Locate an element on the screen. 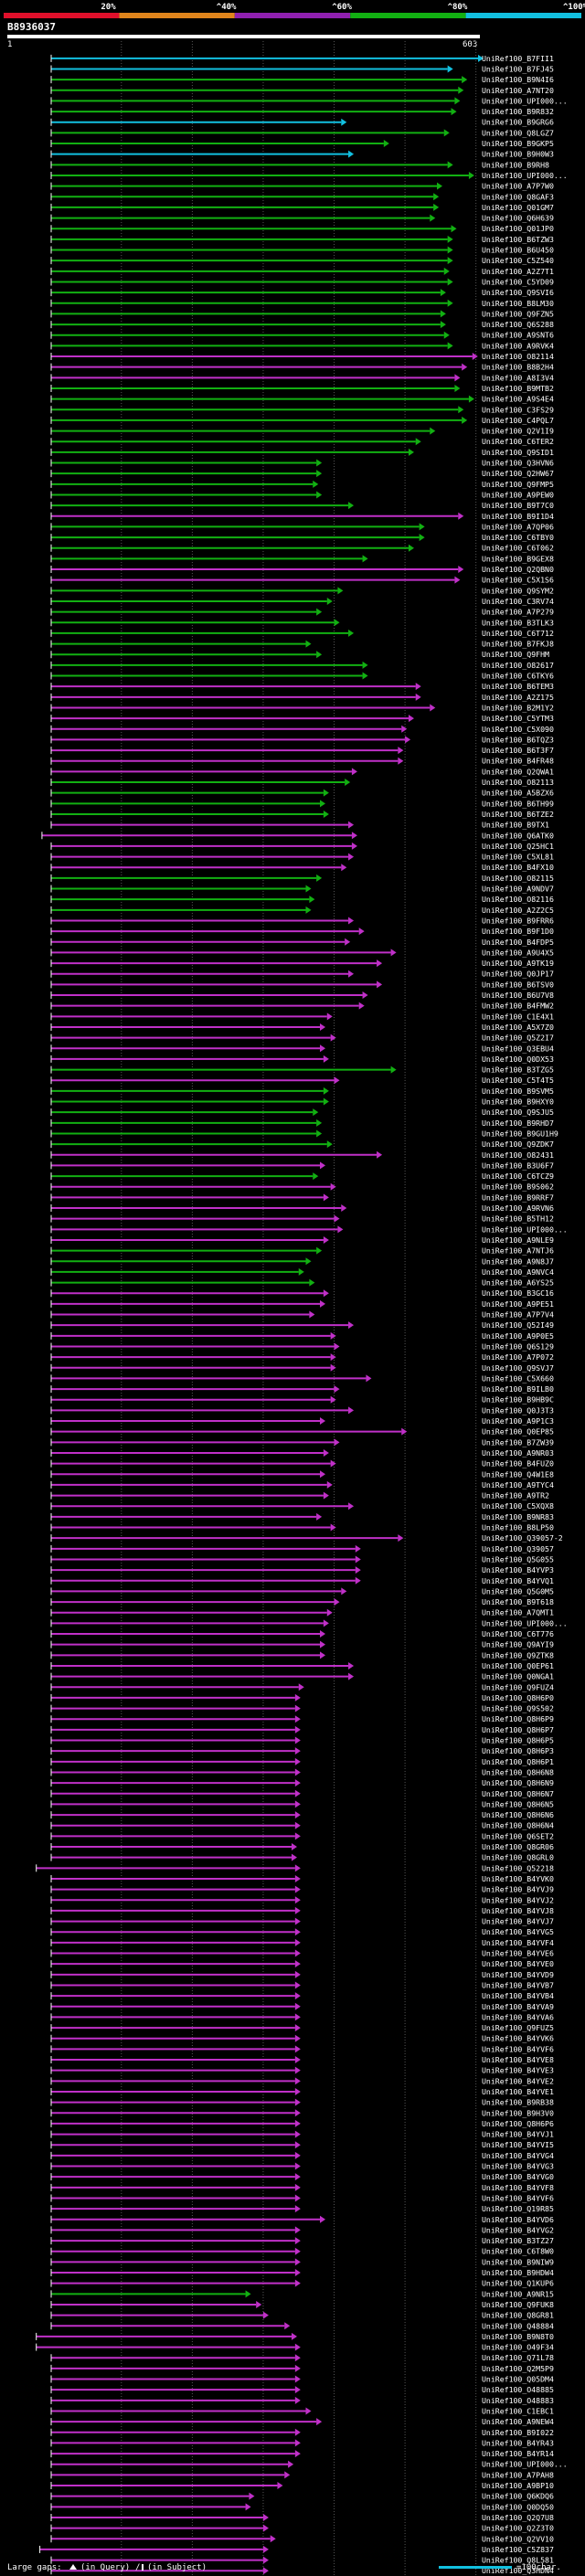 The image size is (585, 2576). hit-label: UniRef100_B4YVD9 is located at coordinates (518, 1974).